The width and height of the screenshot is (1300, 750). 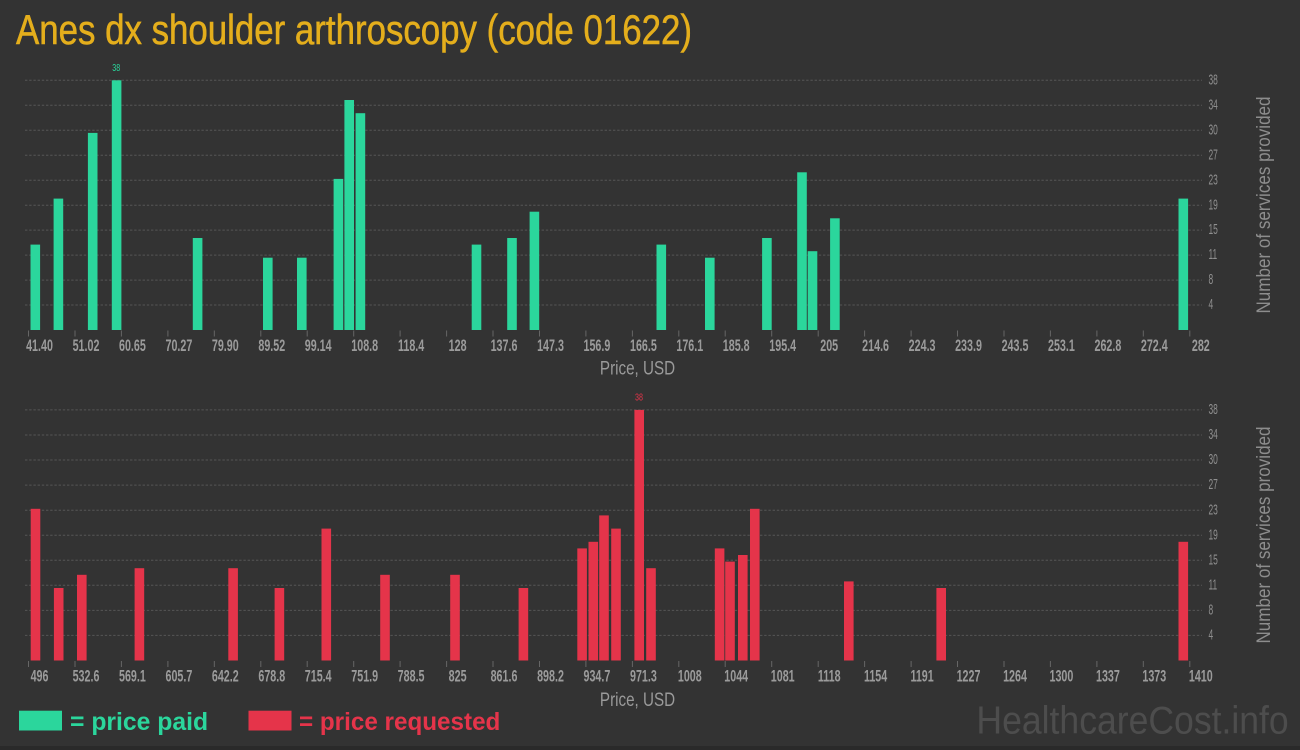 What do you see at coordinates (39, 345) in the screenshot?
I see `svg-text: 41.40` at bounding box center [39, 345].